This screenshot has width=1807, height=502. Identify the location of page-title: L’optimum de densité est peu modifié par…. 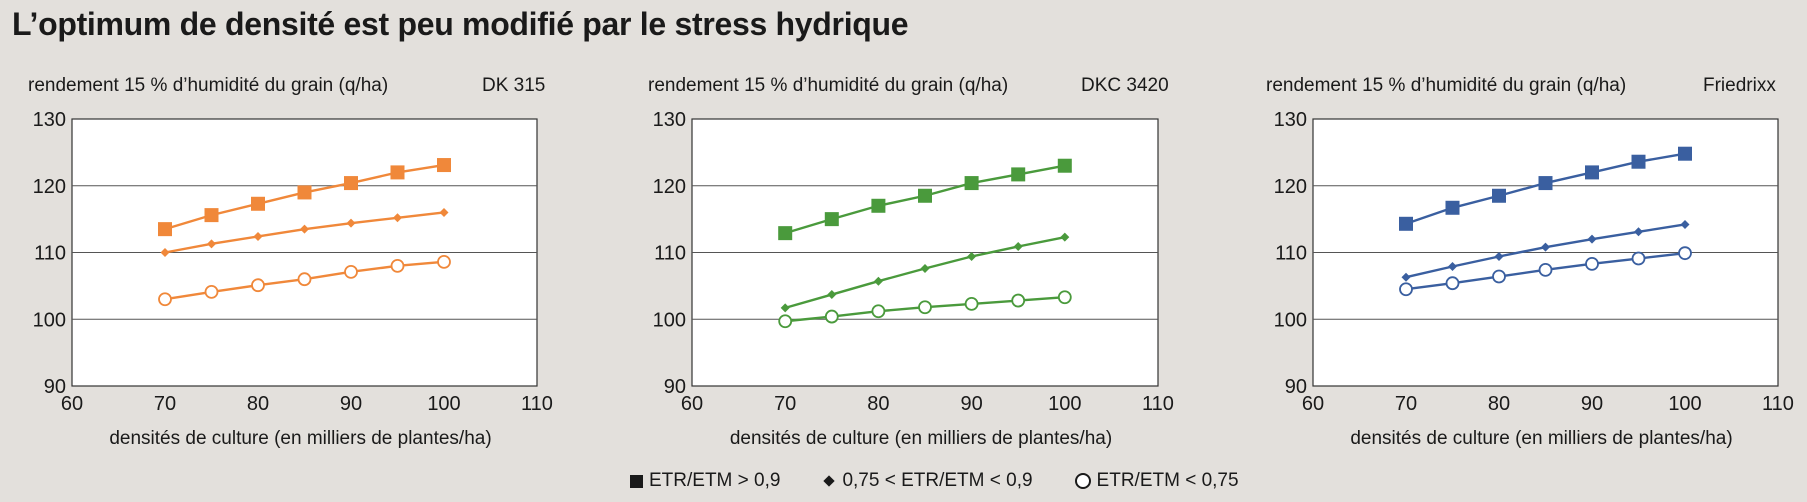
(460, 24).